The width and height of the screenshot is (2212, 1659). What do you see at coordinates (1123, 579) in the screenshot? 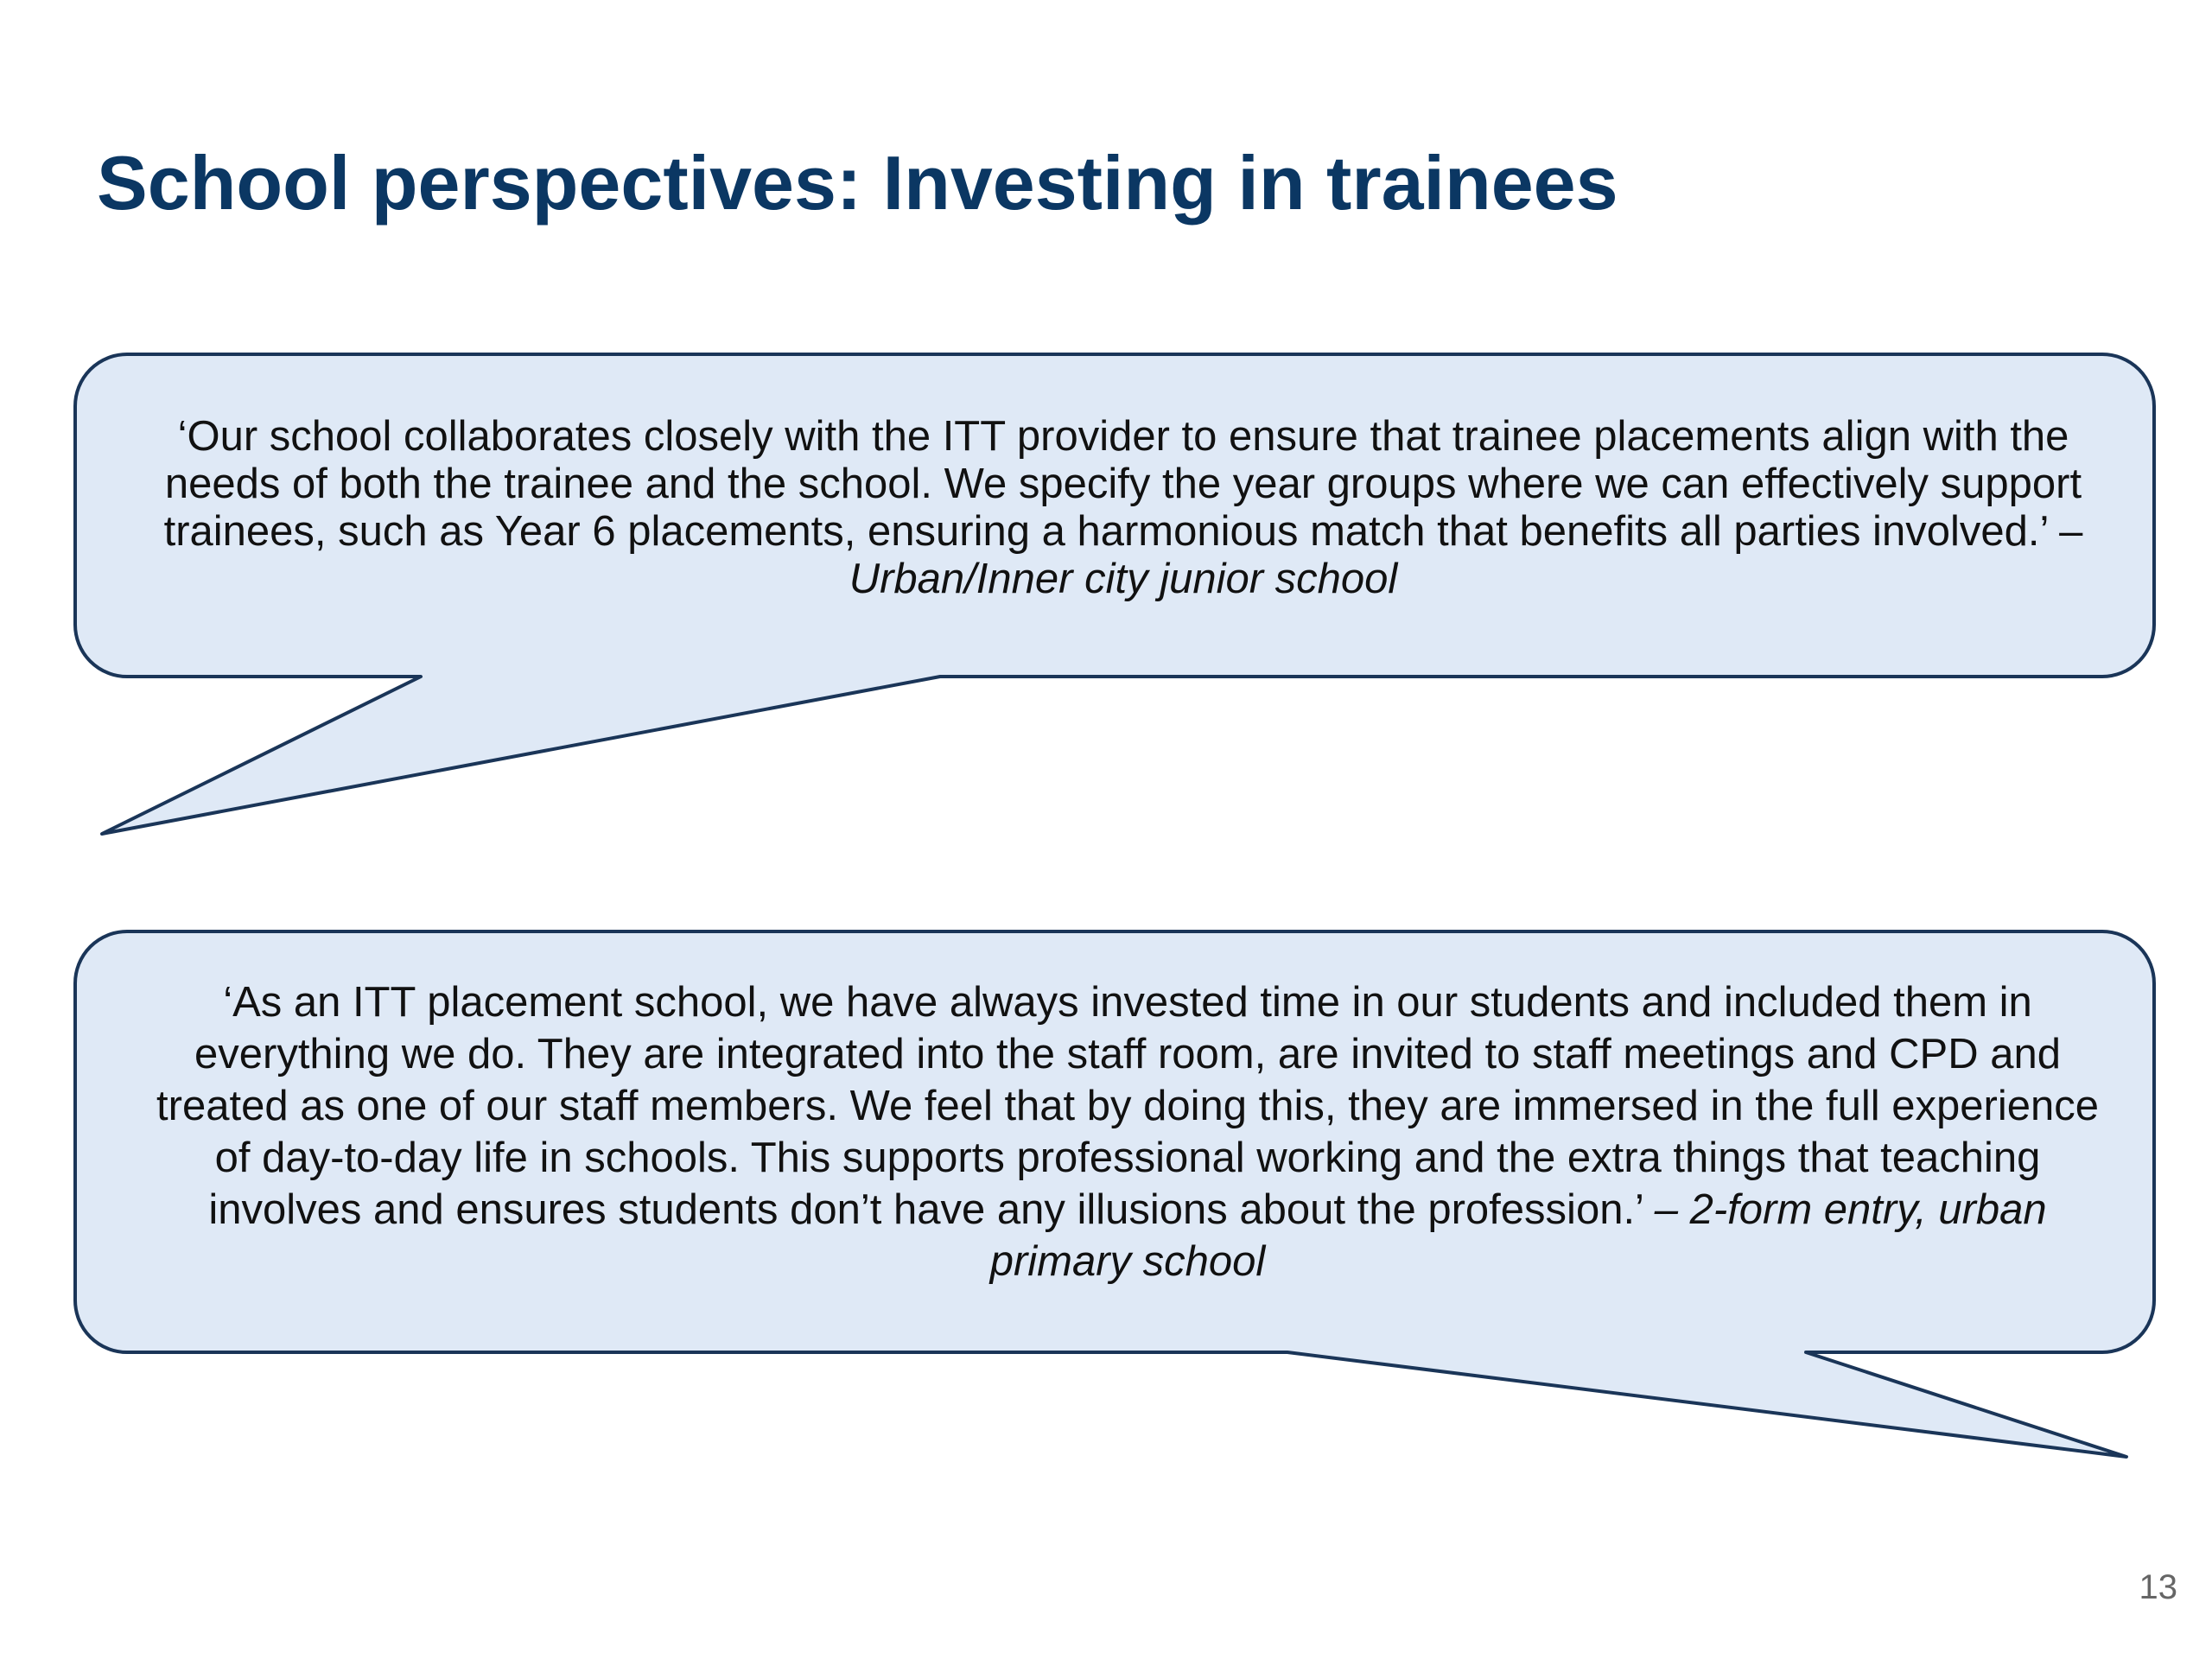
I see `quote-1-attribution: Urban/Inner city junior school` at bounding box center [1123, 579].